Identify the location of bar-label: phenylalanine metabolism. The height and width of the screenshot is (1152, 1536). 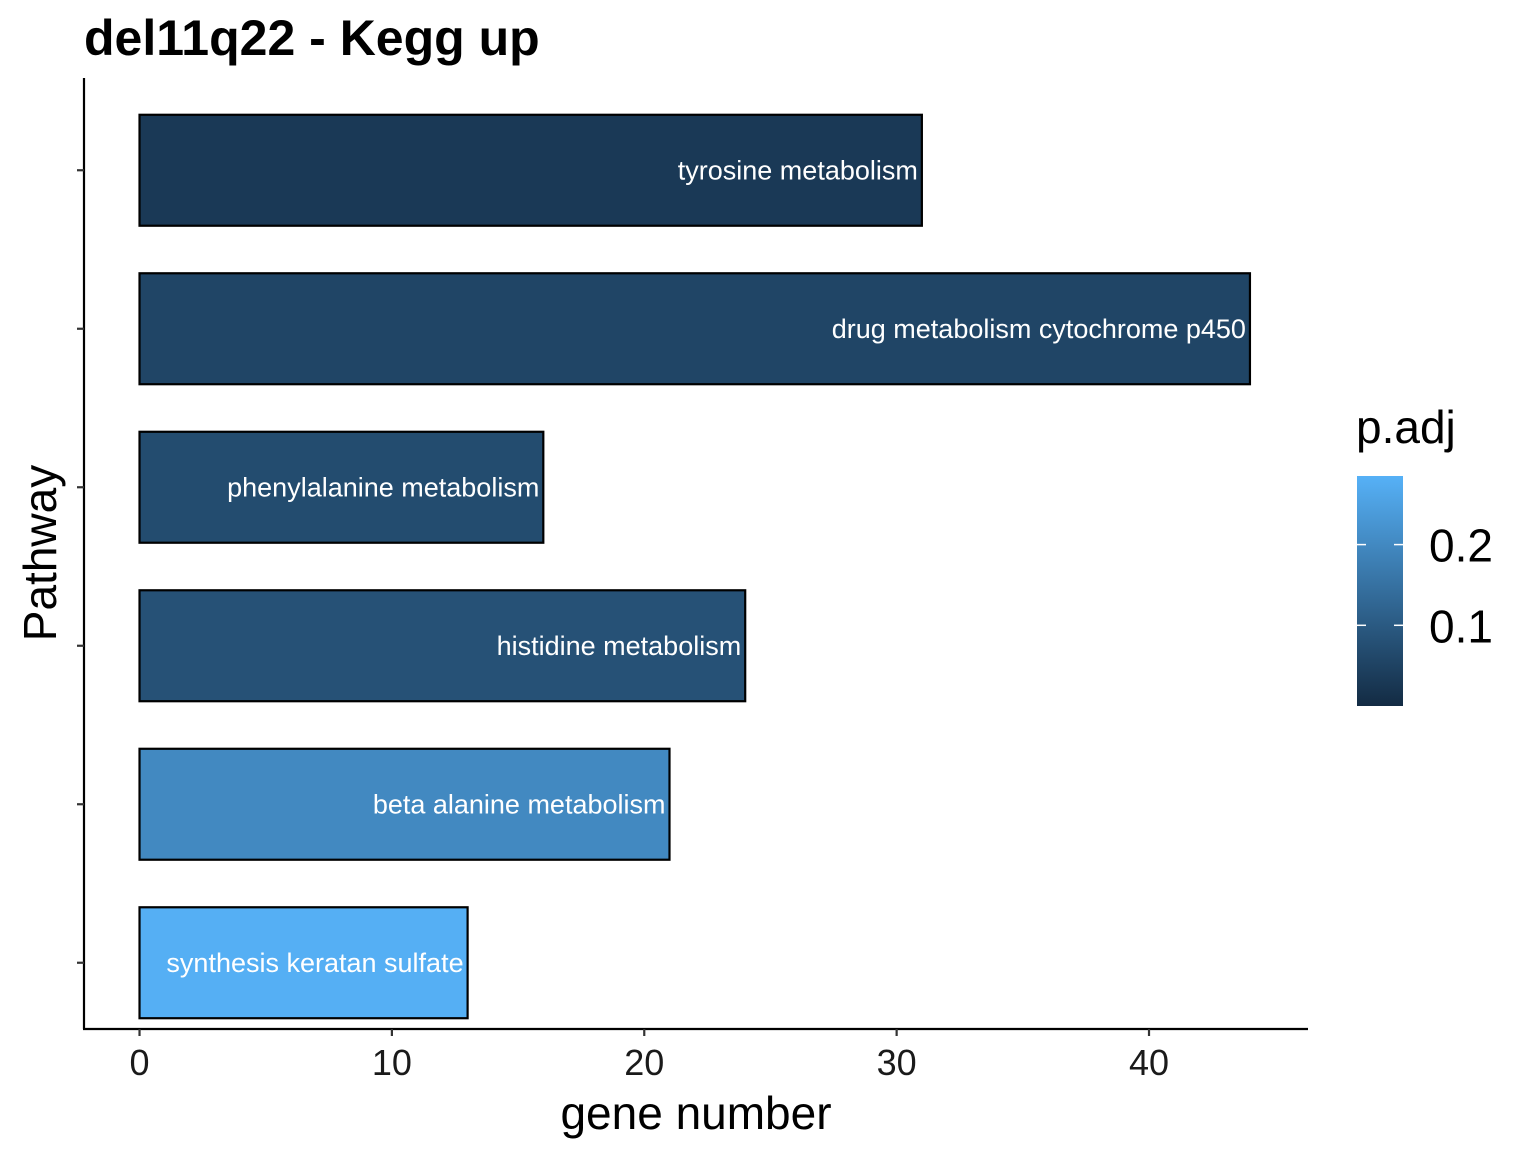
(383, 487).